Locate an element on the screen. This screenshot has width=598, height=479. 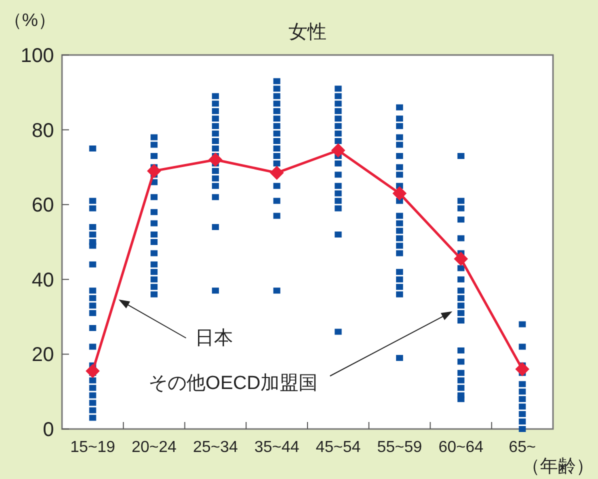
x-tick-label: 20~24 is located at coordinates (154, 447).